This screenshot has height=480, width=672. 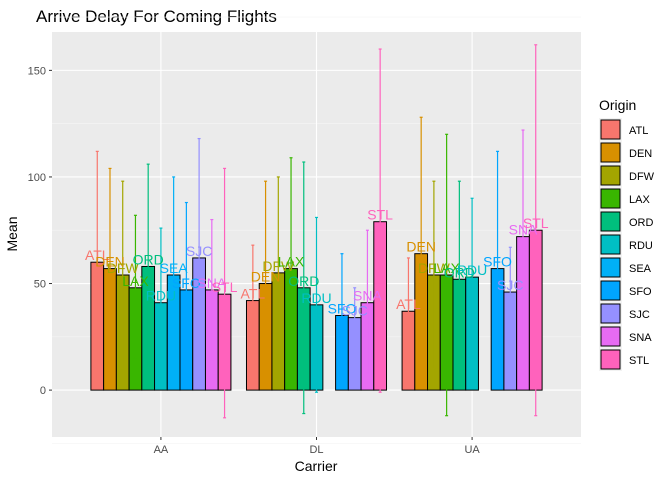 What do you see at coordinates (610, 129) in the screenshot?
I see `legend-swatch-atl` at bounding box center [610, 129].